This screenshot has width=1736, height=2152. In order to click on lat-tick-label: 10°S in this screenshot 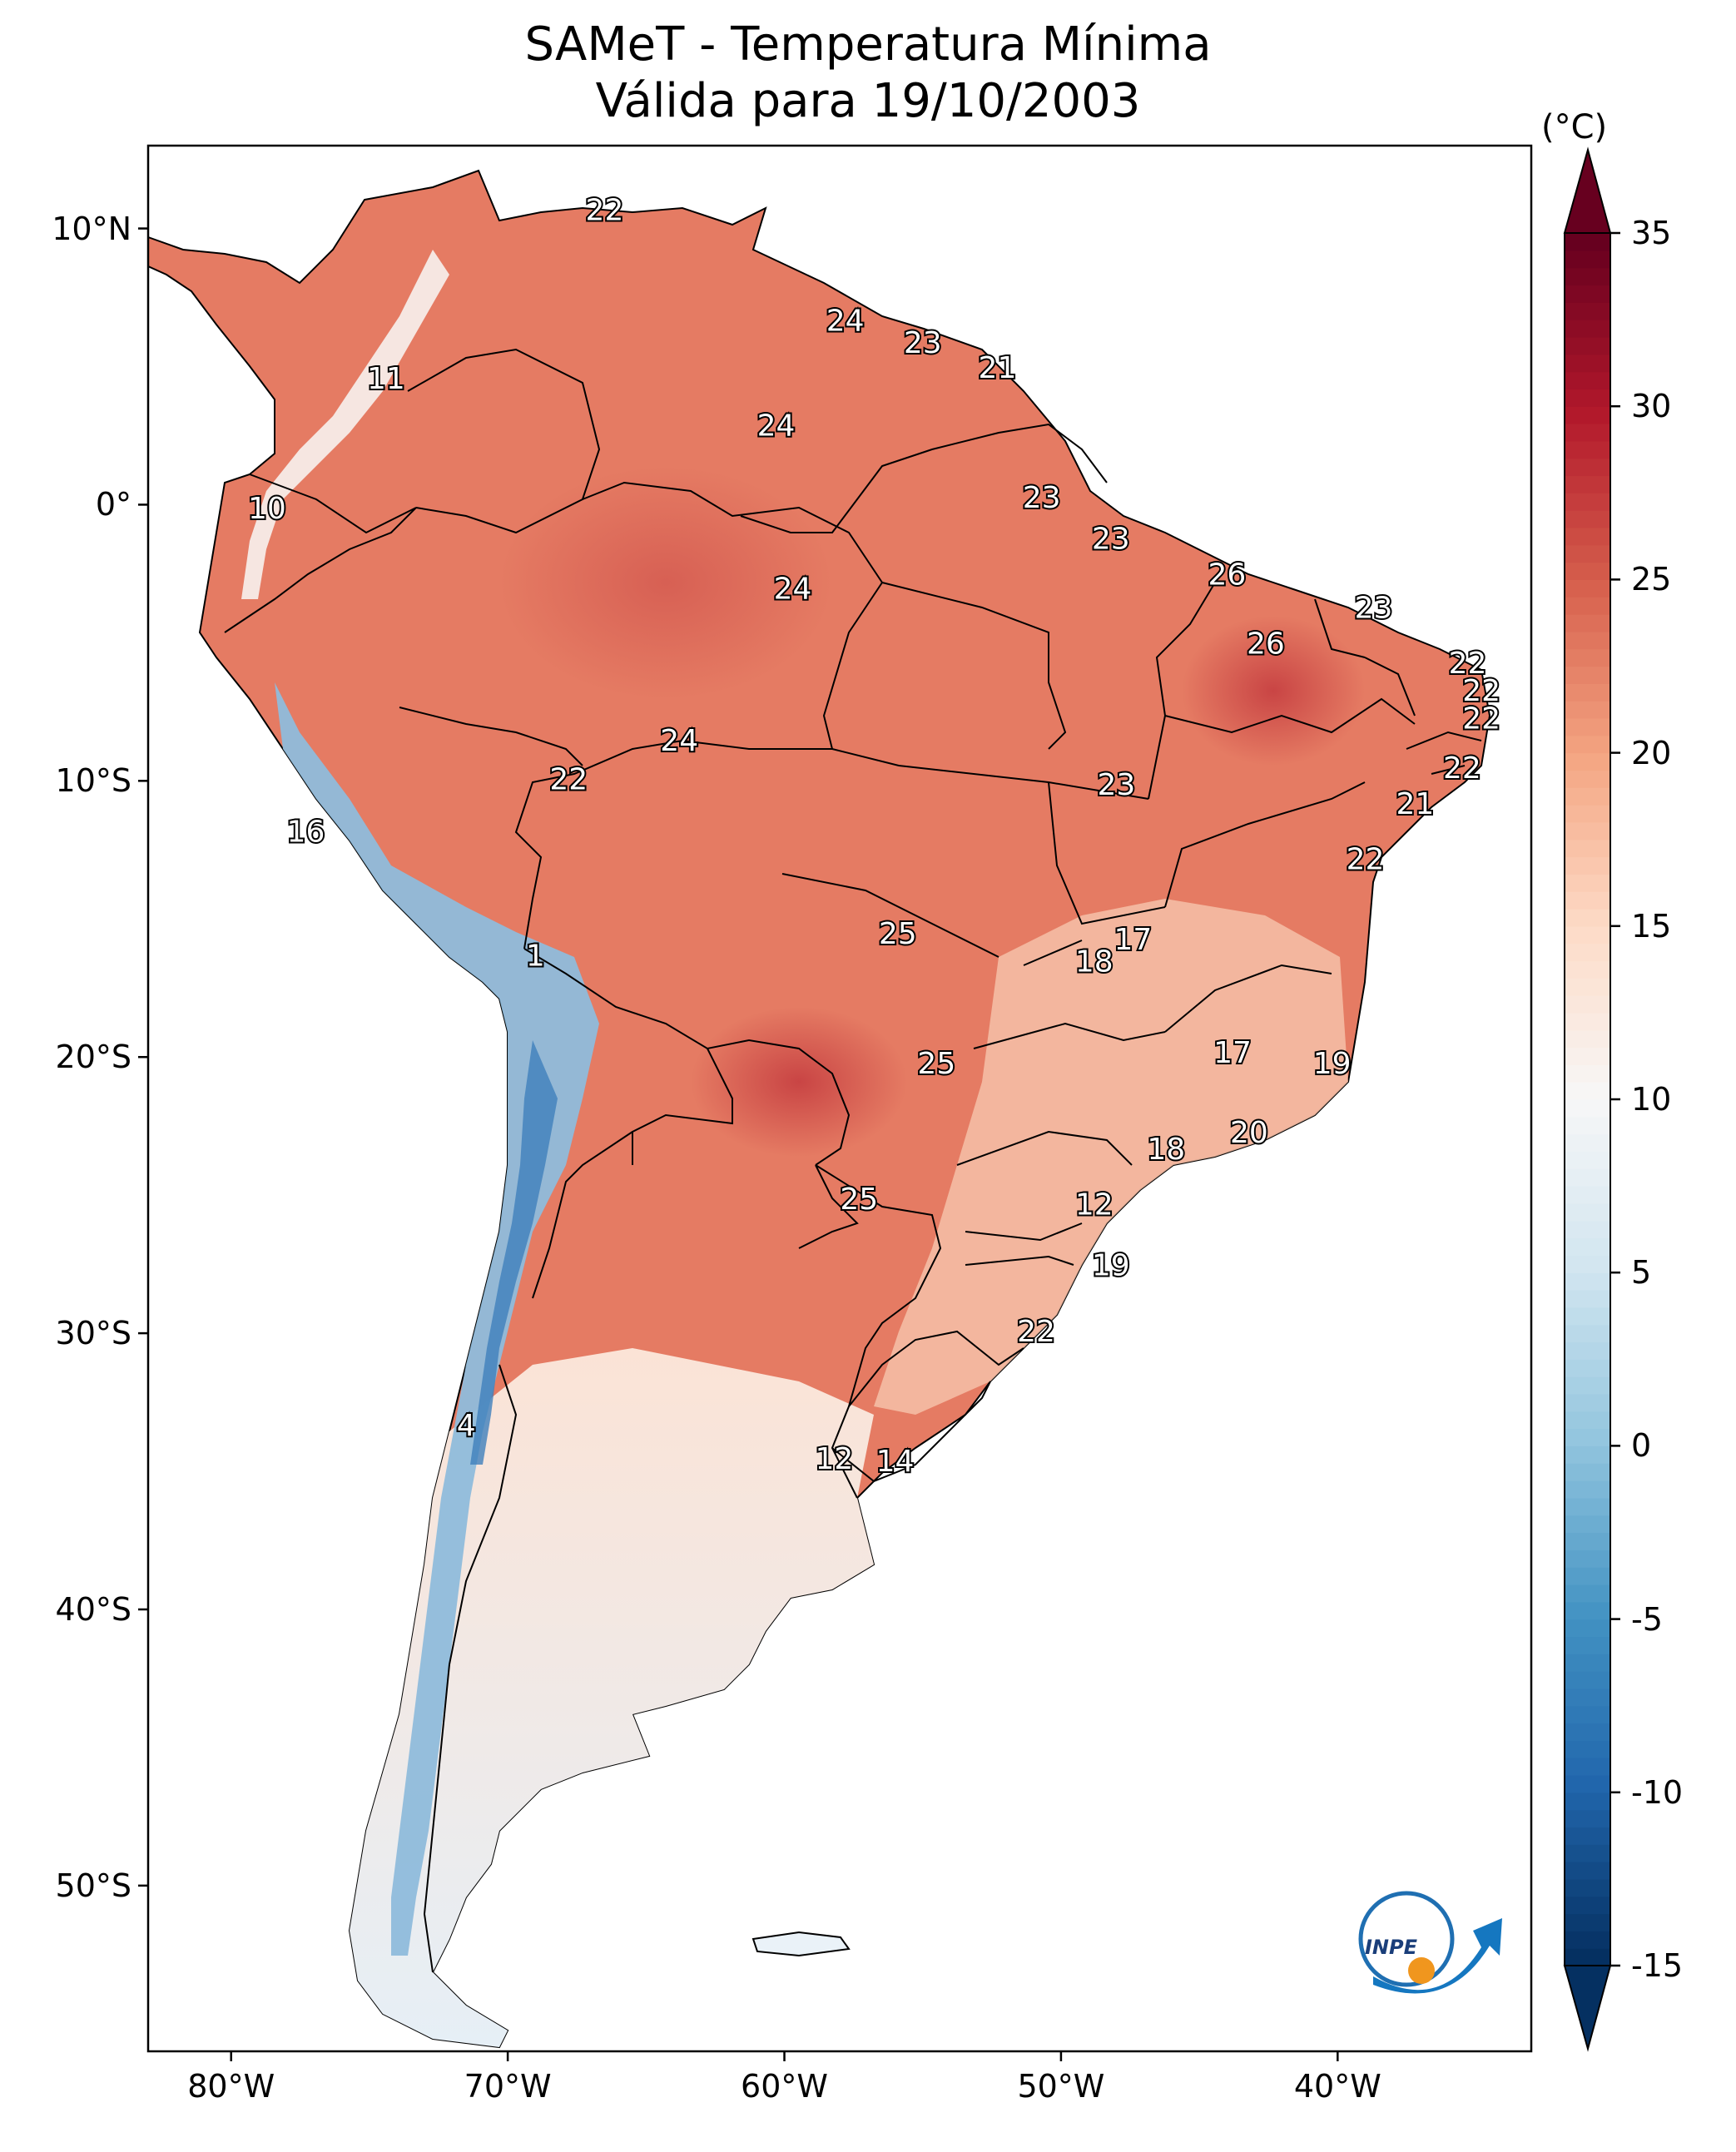, I will do `click(93, 781)`.